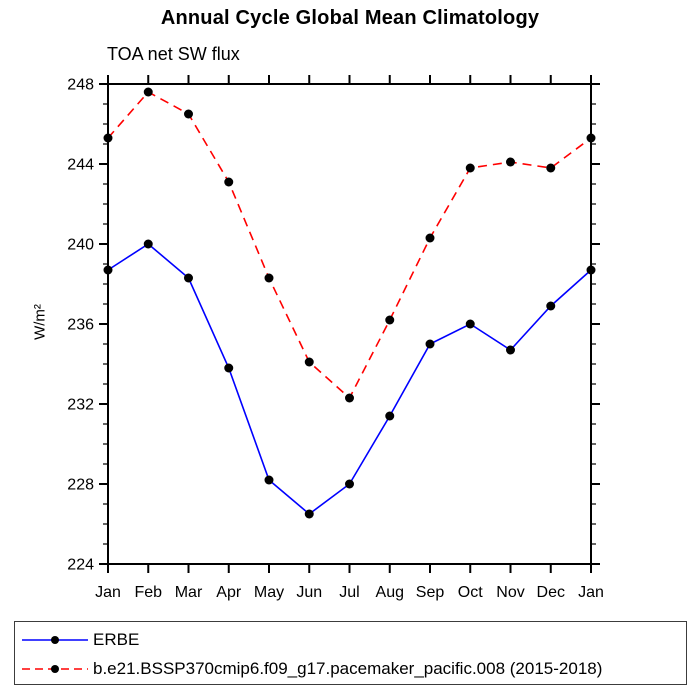 The width and height of the screenshot is (700, 700). What do you see at coordinates (309, 592) in the screenshot?
I see `x-tick-label: Jun` at bounding box center [309, 592].